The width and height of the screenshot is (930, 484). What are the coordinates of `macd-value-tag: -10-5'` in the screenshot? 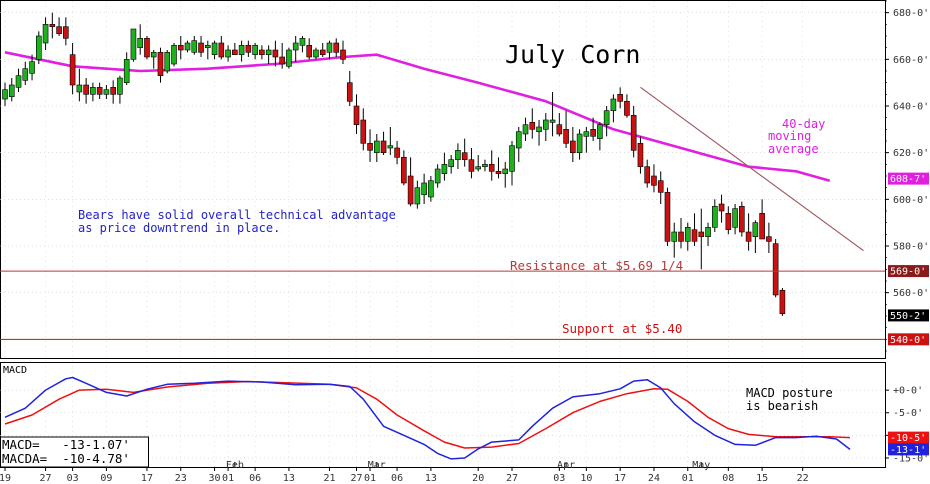 It's located at (908, 438).